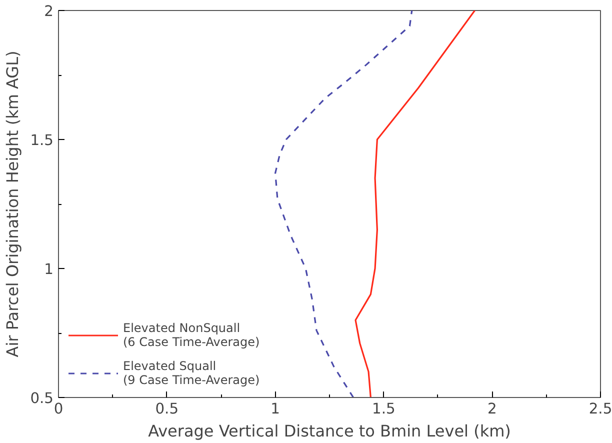  I want to click on x-tick-label: 0.5, so click(167, 409).